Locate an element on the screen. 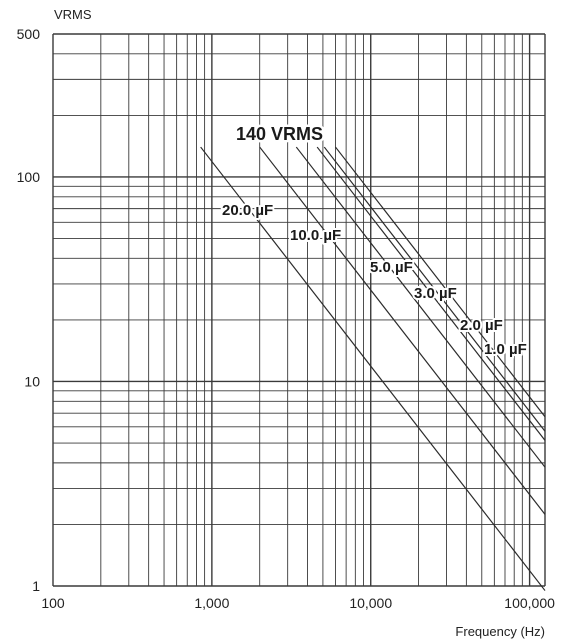 This screenshot has width=571, height=644. x-axis-label: Frequency (Hz) is located at coordinates (500, 631).